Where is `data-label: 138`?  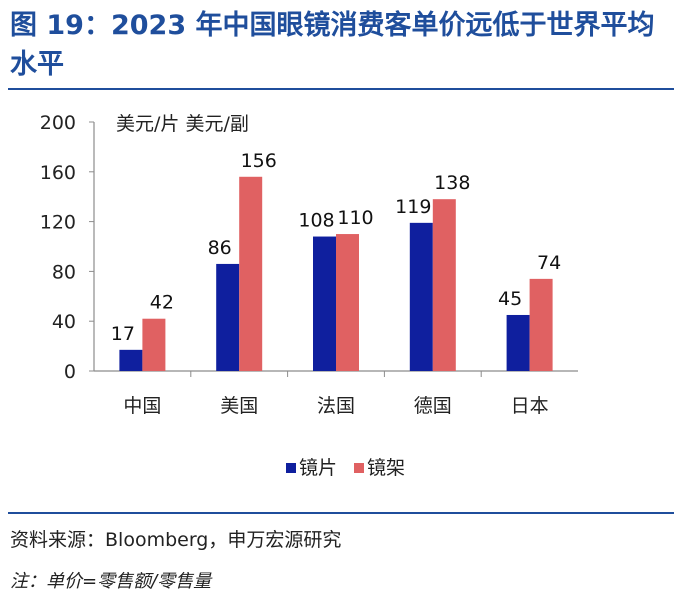
data-label: 138 is located at coordinates (452, 183).